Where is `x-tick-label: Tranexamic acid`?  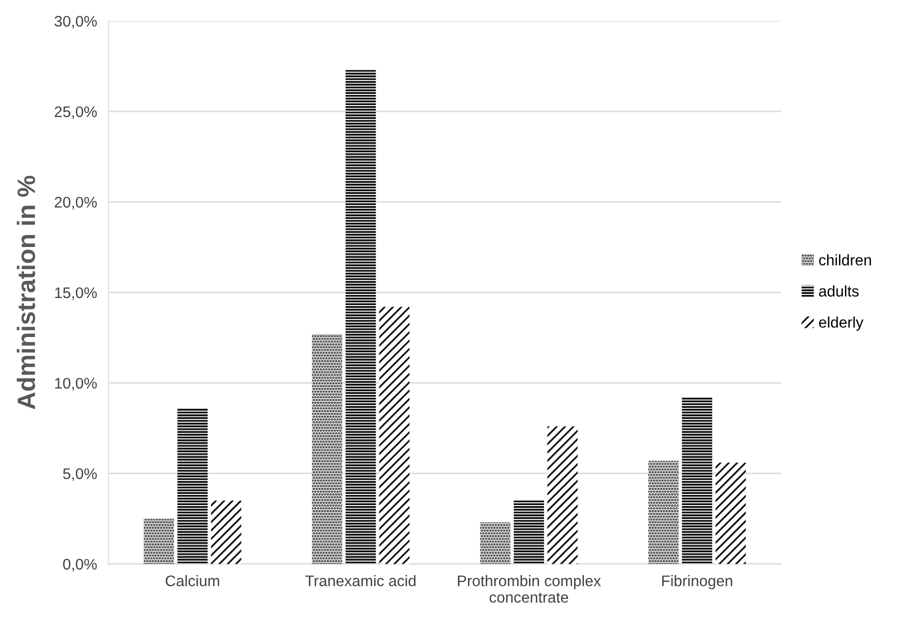
x-tick-label: Tranexamic acid is located at coordinates (360, 580).